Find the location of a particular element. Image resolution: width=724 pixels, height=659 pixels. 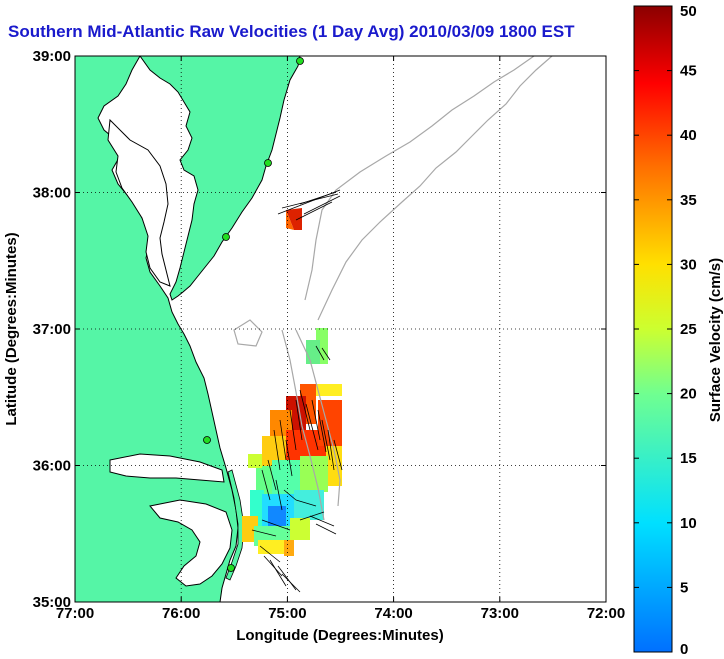

colorbar-tick-label: 30 is located at coordinates (688, 264).